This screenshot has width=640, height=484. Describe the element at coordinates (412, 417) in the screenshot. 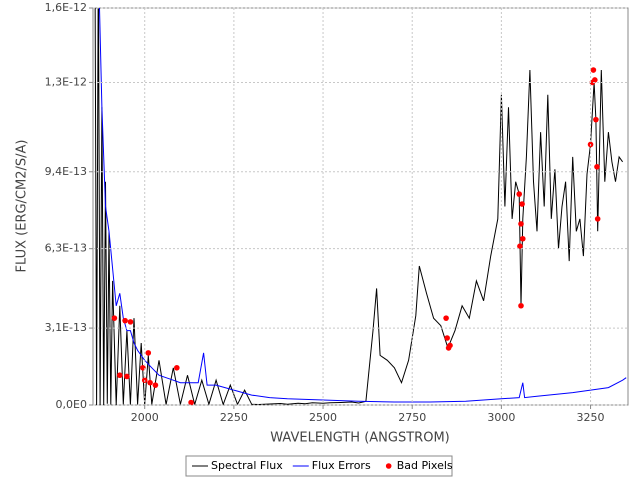

I see `x-tick-label: 2750` at that location.